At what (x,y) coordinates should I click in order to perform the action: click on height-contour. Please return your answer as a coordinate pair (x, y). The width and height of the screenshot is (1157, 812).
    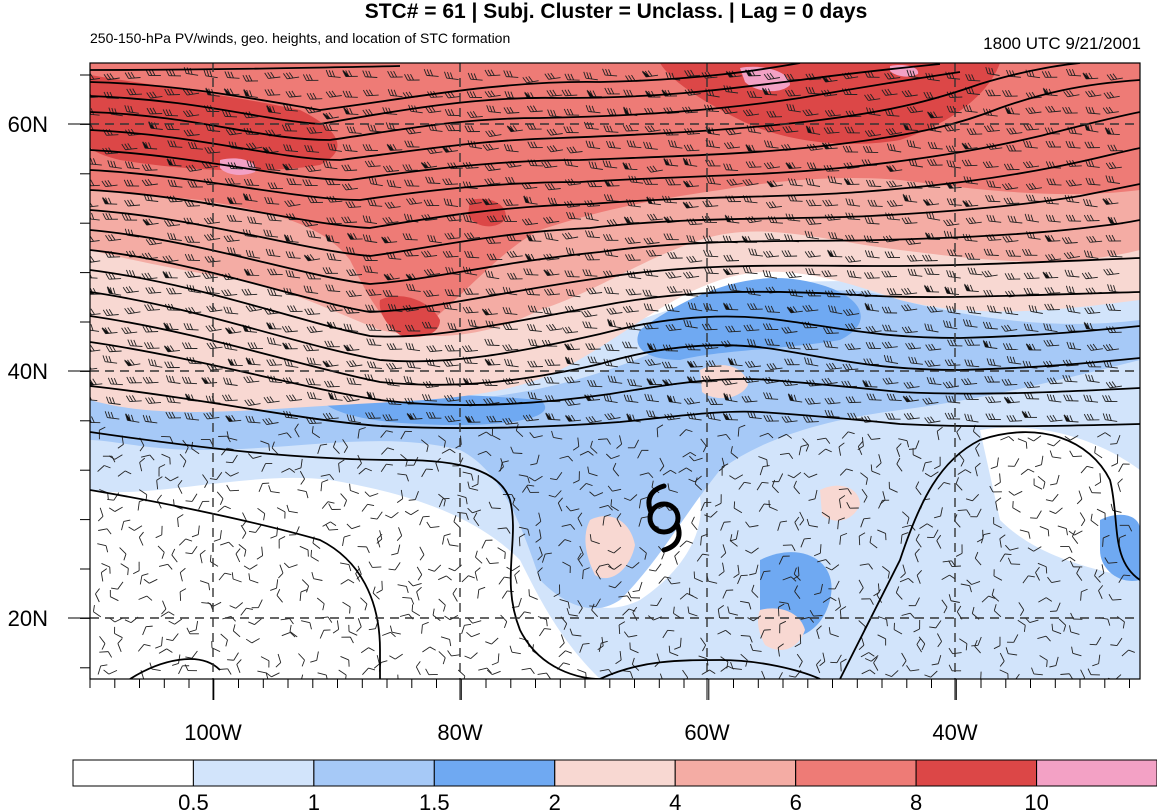
    Looking at the image, I should click on (615, 252).